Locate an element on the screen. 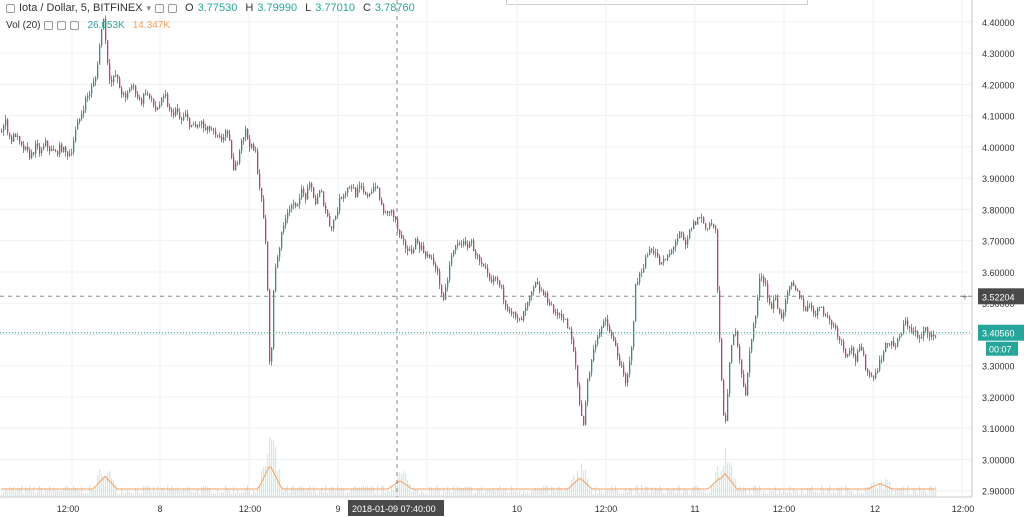 The height and width of the screenshot is (517, 1024). low-label: L is located at coordinates (308, 8).